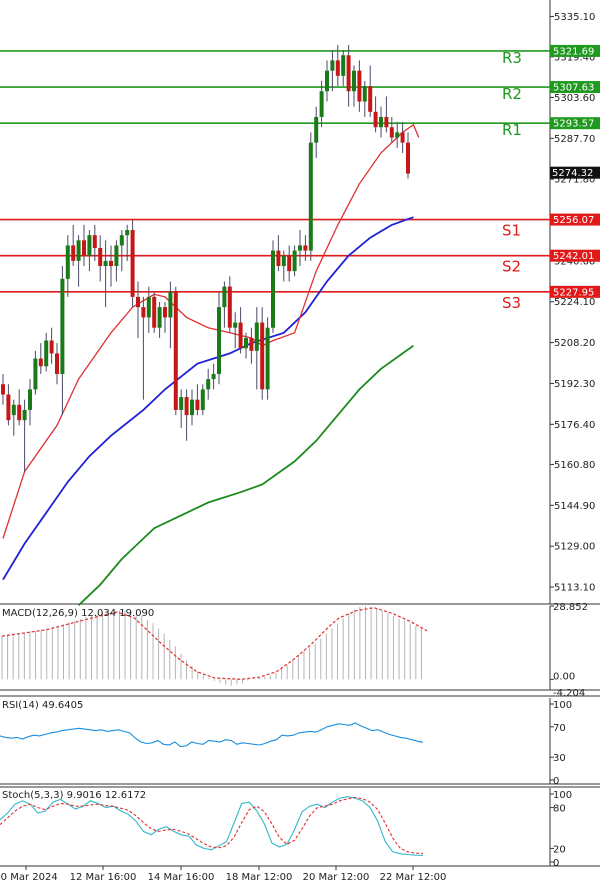 This screenshot has width=600, height=888. Describe the element at coordinates (42, 705) in the screenshot. I see `rsi-label: RSI(14) 49.6405` at that location.